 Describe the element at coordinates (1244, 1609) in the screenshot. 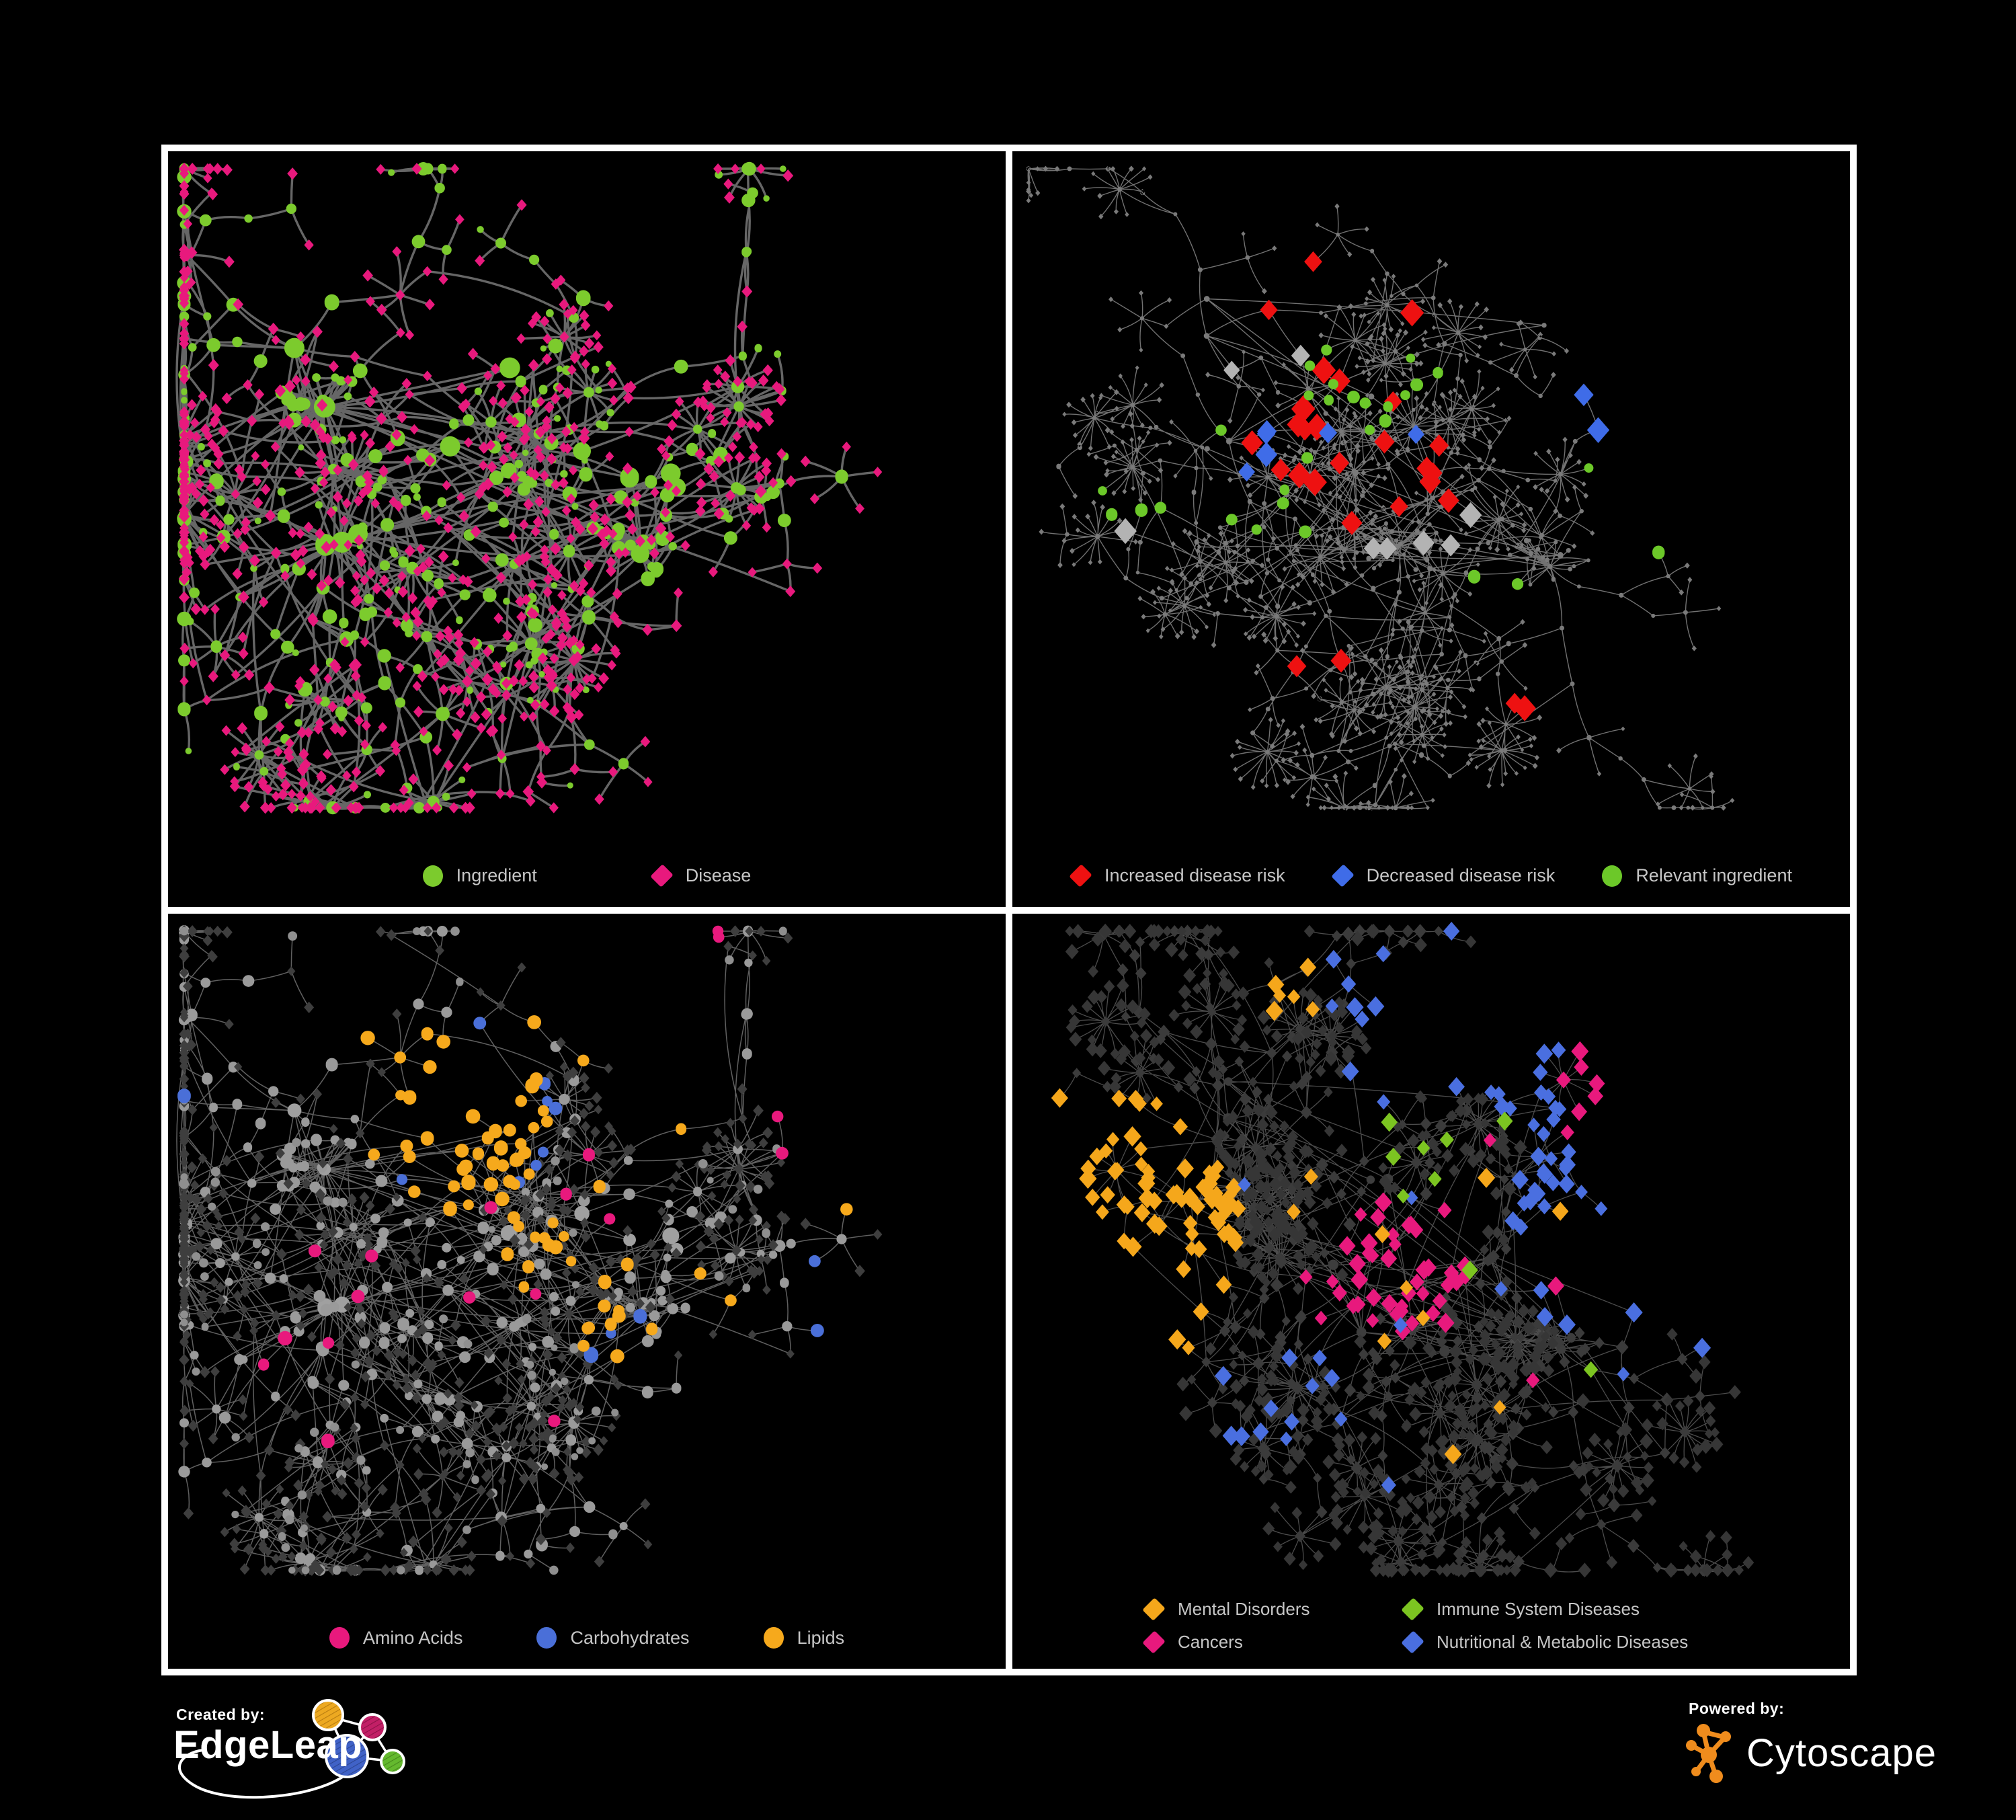

I see `legend-label: Mental Disorders` at that location.